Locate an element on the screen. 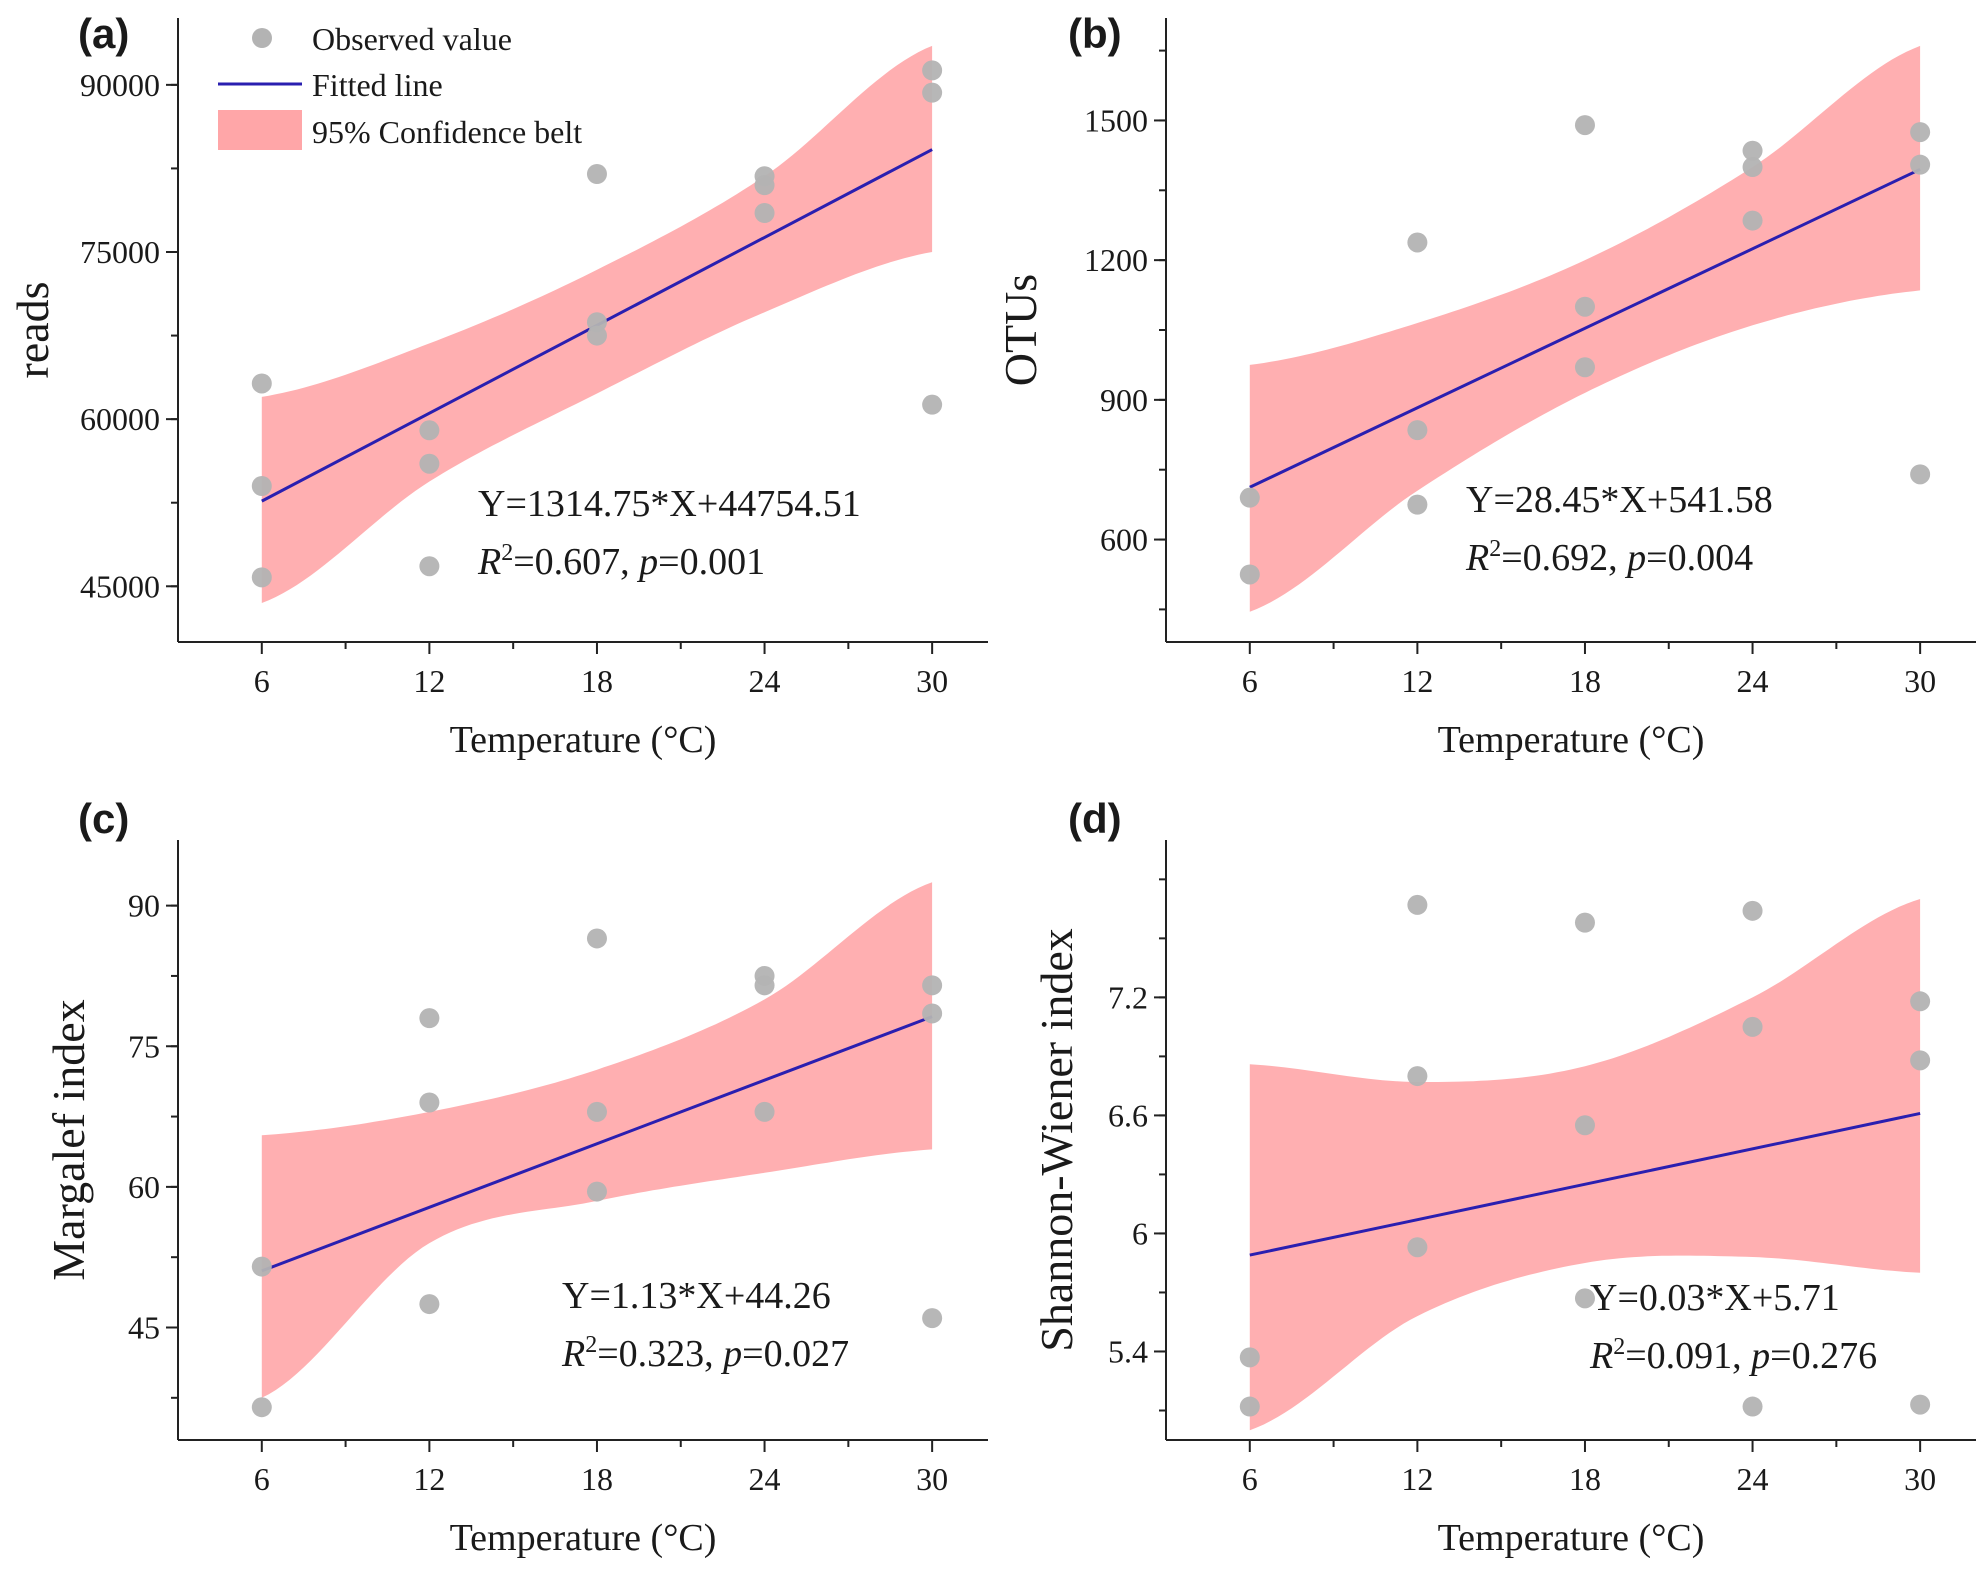  panel-label: (a) is located at coordinates (103, 33).